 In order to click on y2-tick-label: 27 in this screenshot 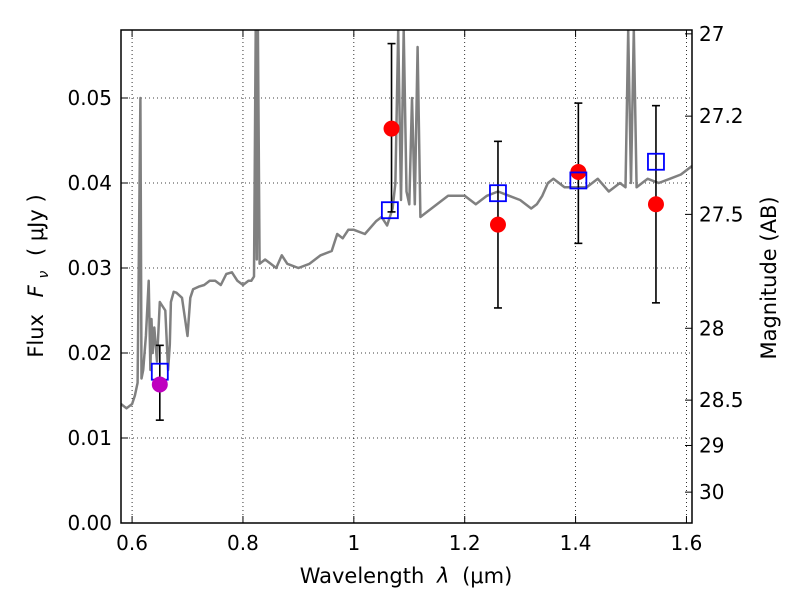, I will do `click(711, 34)`.